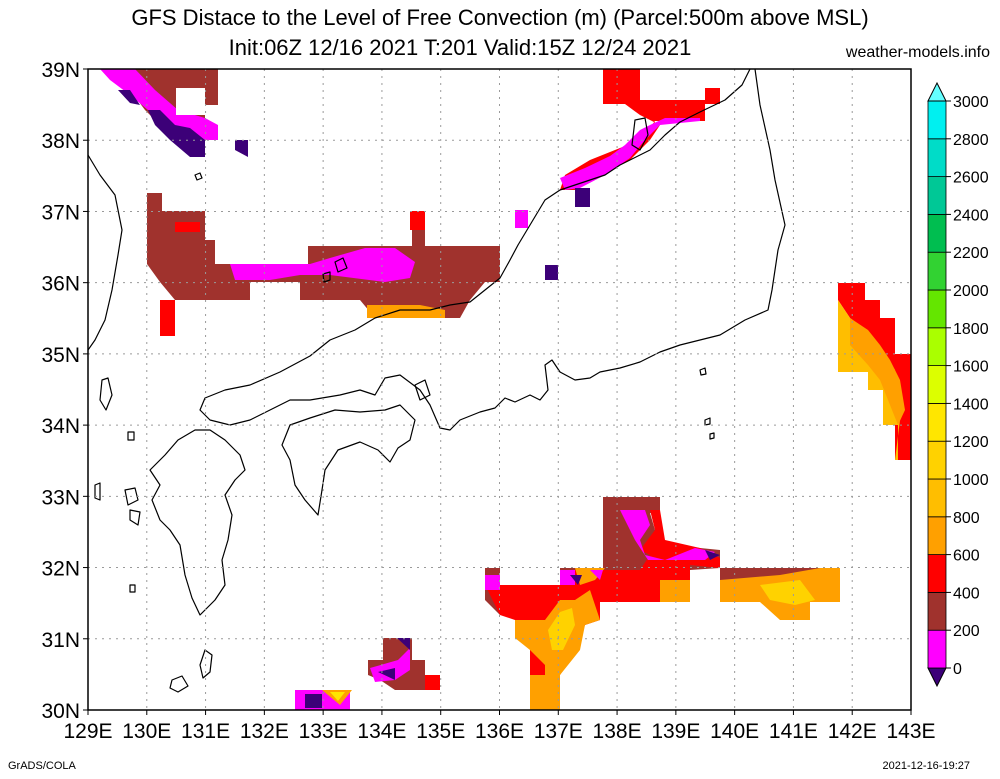  I want to click on lon-label: 143E, so click(910, 731).